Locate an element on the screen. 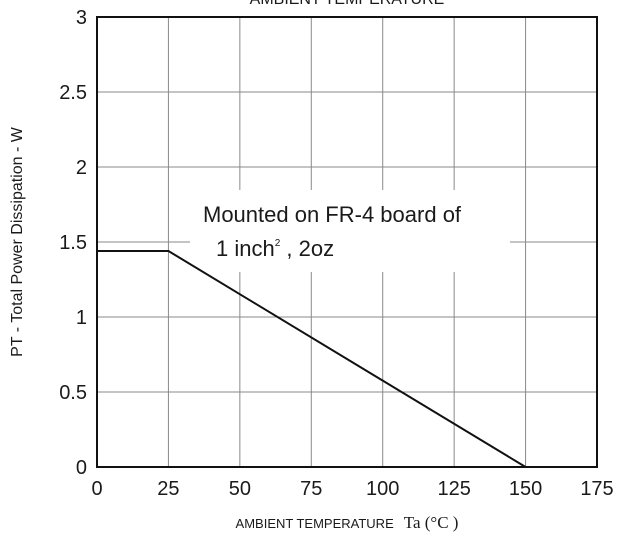  y-tick-label-6: 3 is located at coordinates (81, 18).